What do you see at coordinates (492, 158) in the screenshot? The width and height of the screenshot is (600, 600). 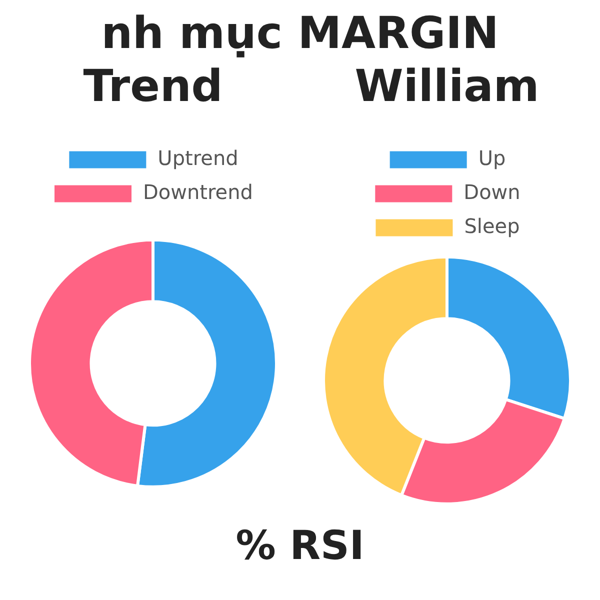 I see `legend-label: Up` at bounding box center [492, 158].